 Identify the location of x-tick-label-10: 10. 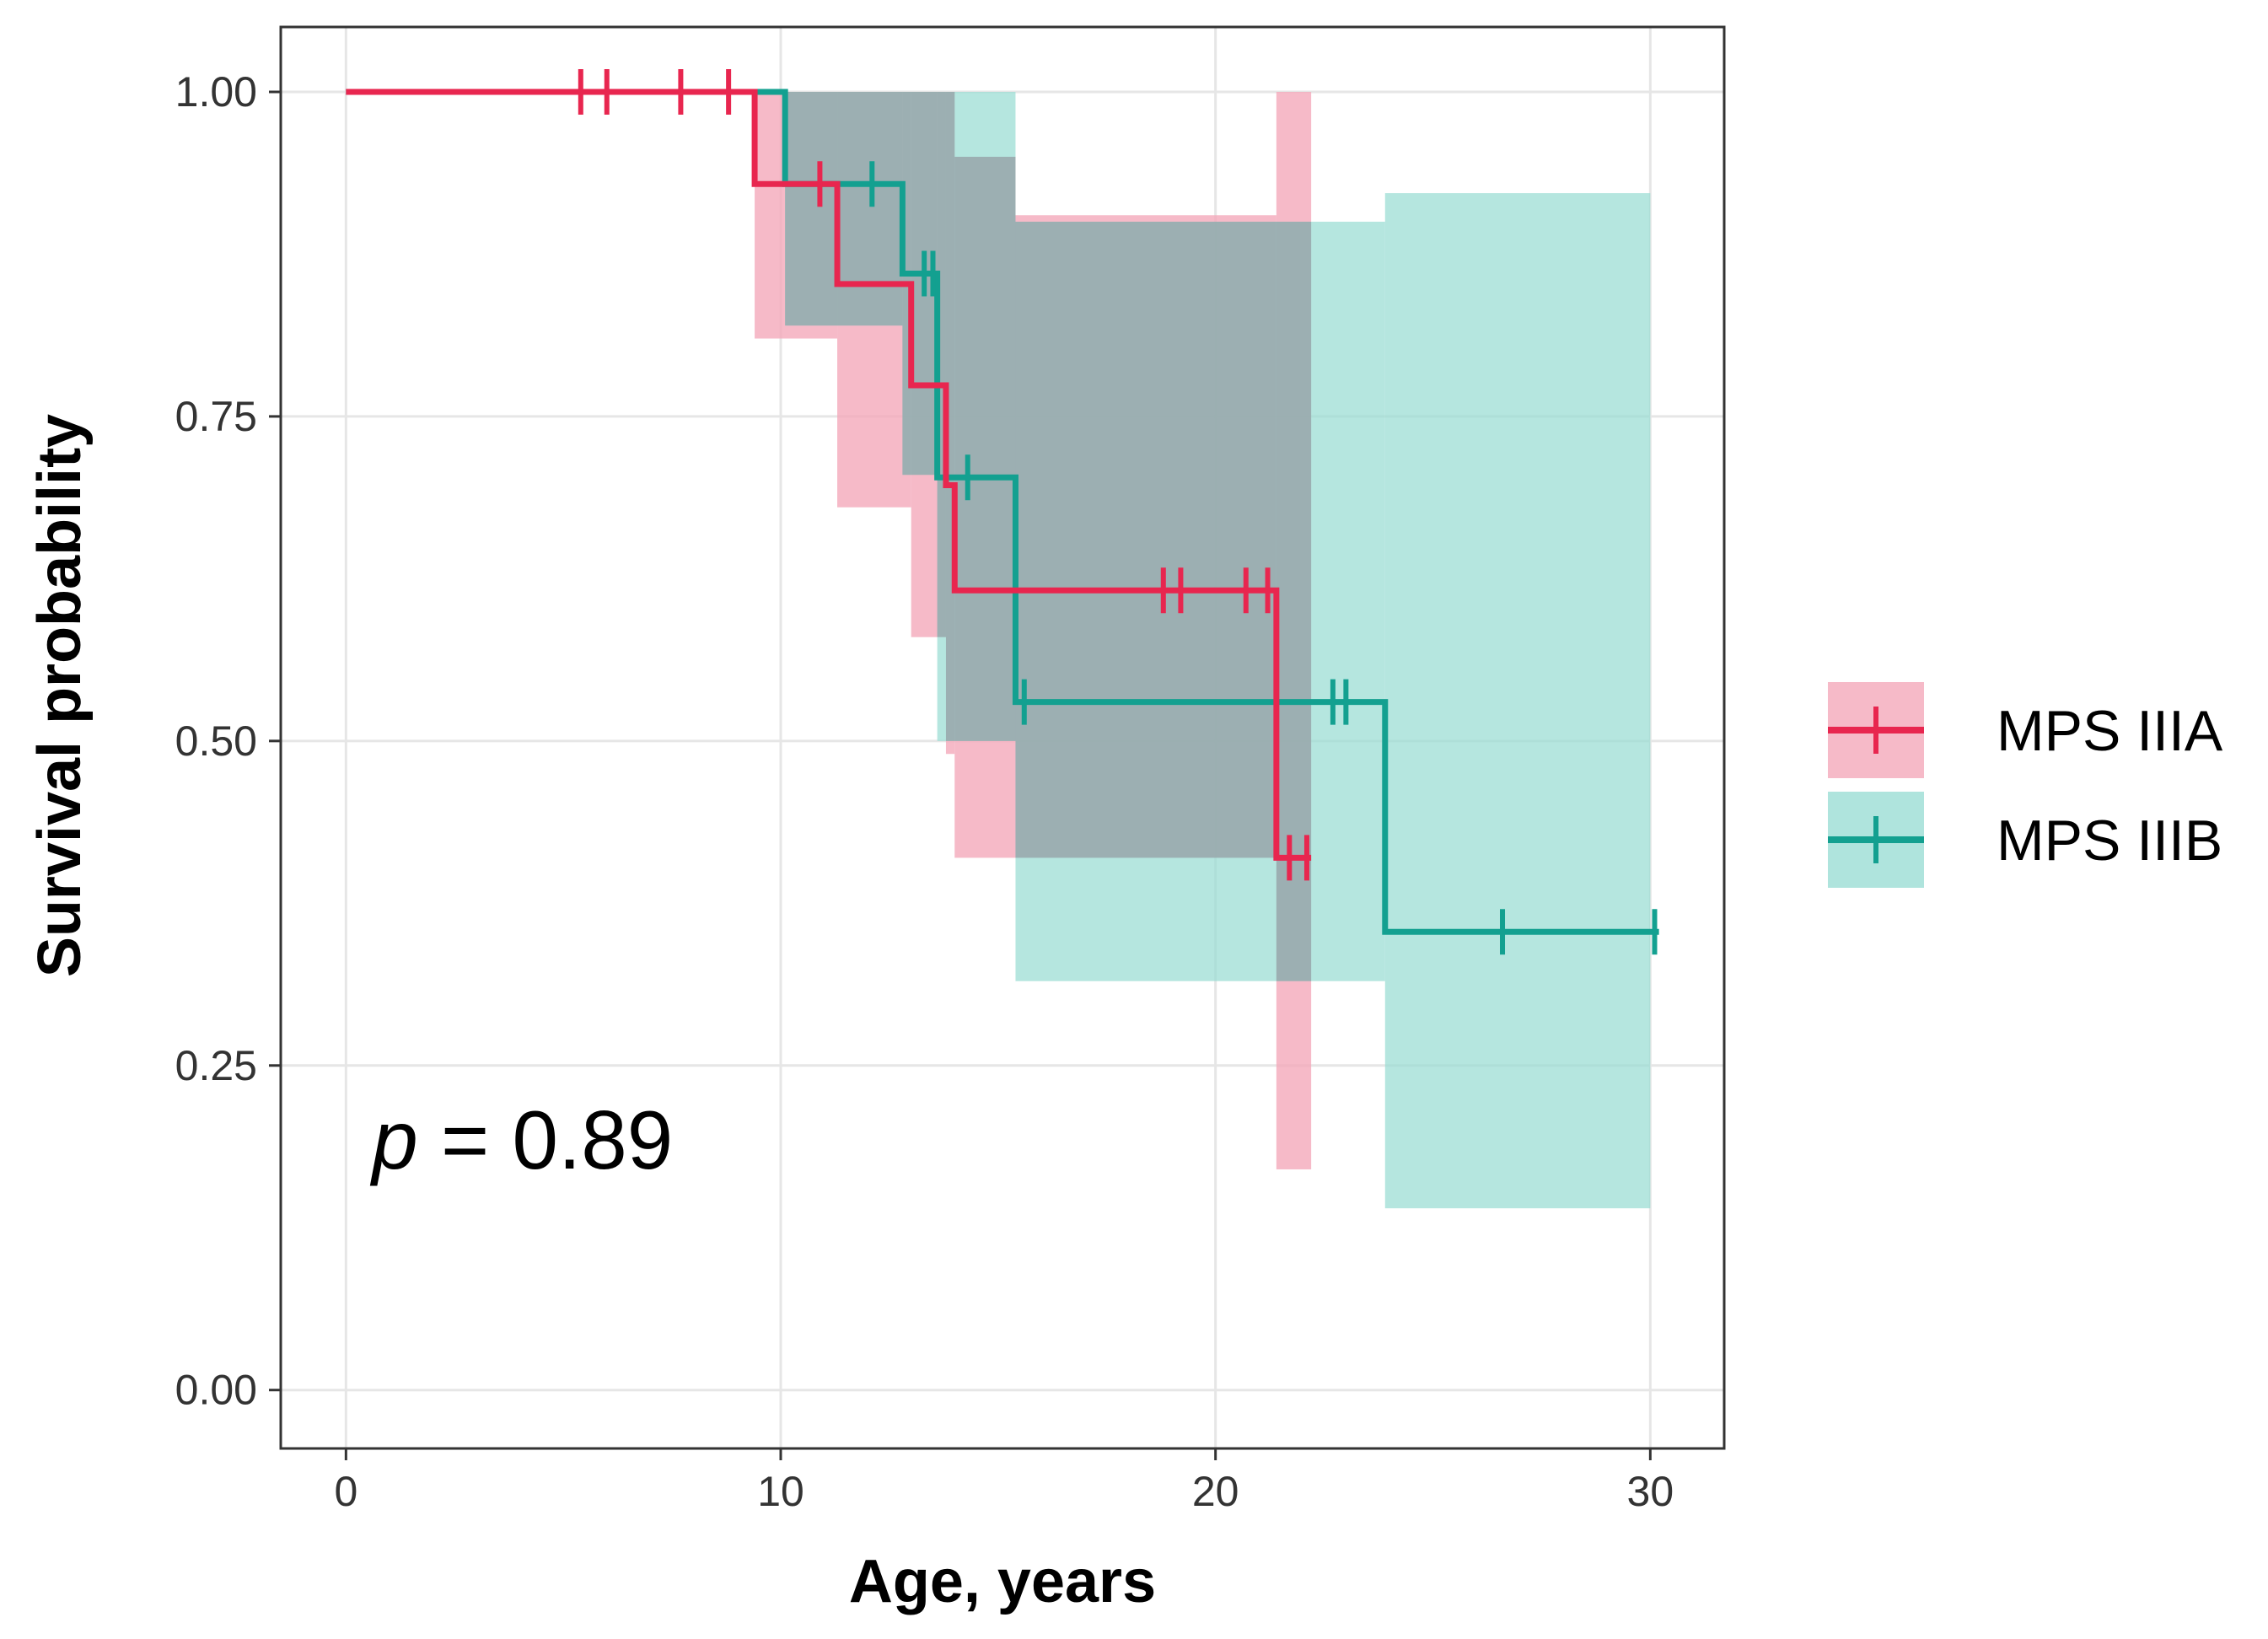
(780, 1491).